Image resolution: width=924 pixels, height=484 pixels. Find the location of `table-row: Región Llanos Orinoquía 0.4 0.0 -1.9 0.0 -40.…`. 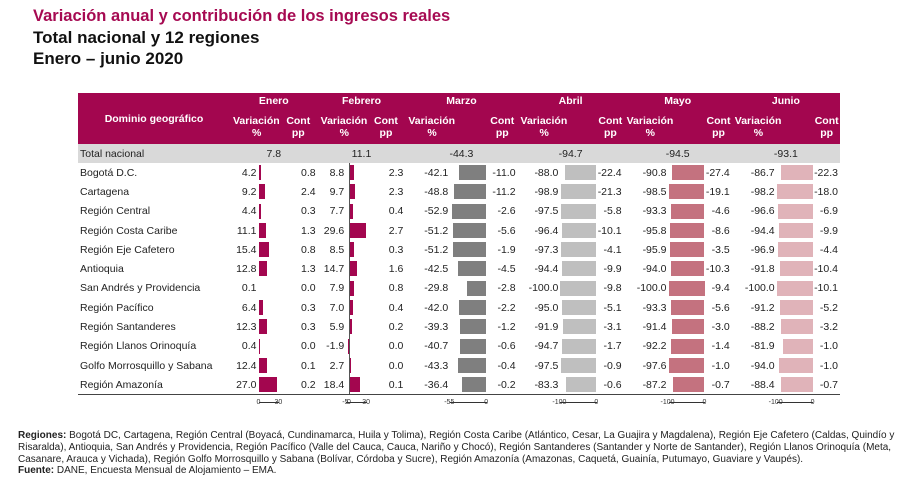

table-row: Región Llanos Orinoquía 0.4 0.0 -1.9 0.0 -40.… is located at coordinates (459, 346).